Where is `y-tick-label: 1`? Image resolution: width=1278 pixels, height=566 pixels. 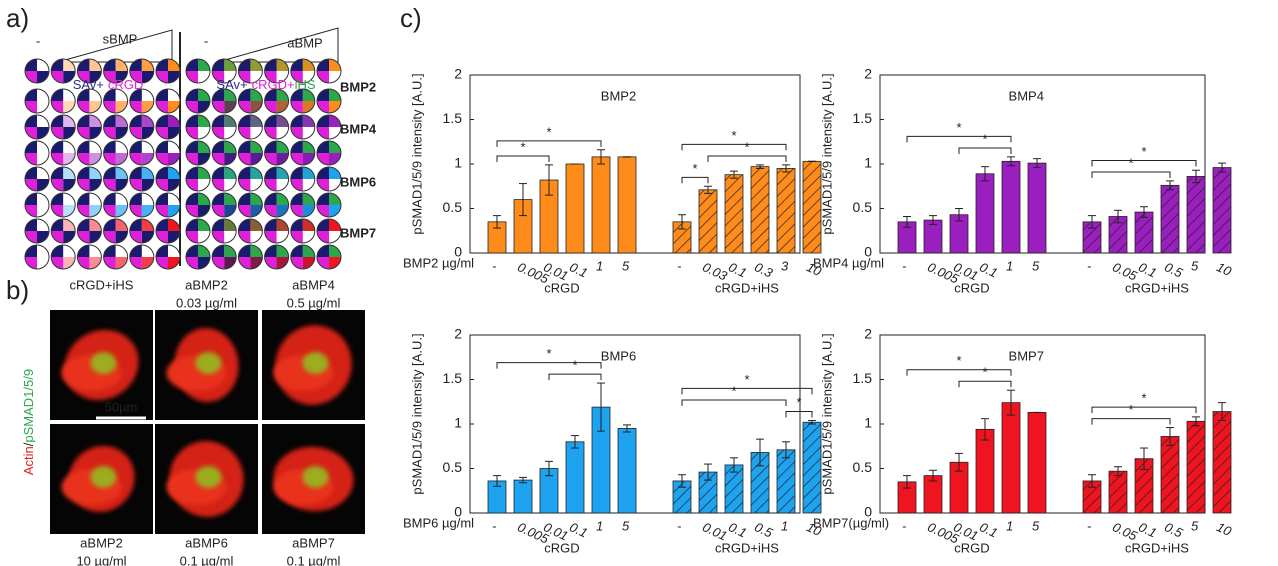 y-tick-label: 1 is located at coordinates (458, 163).